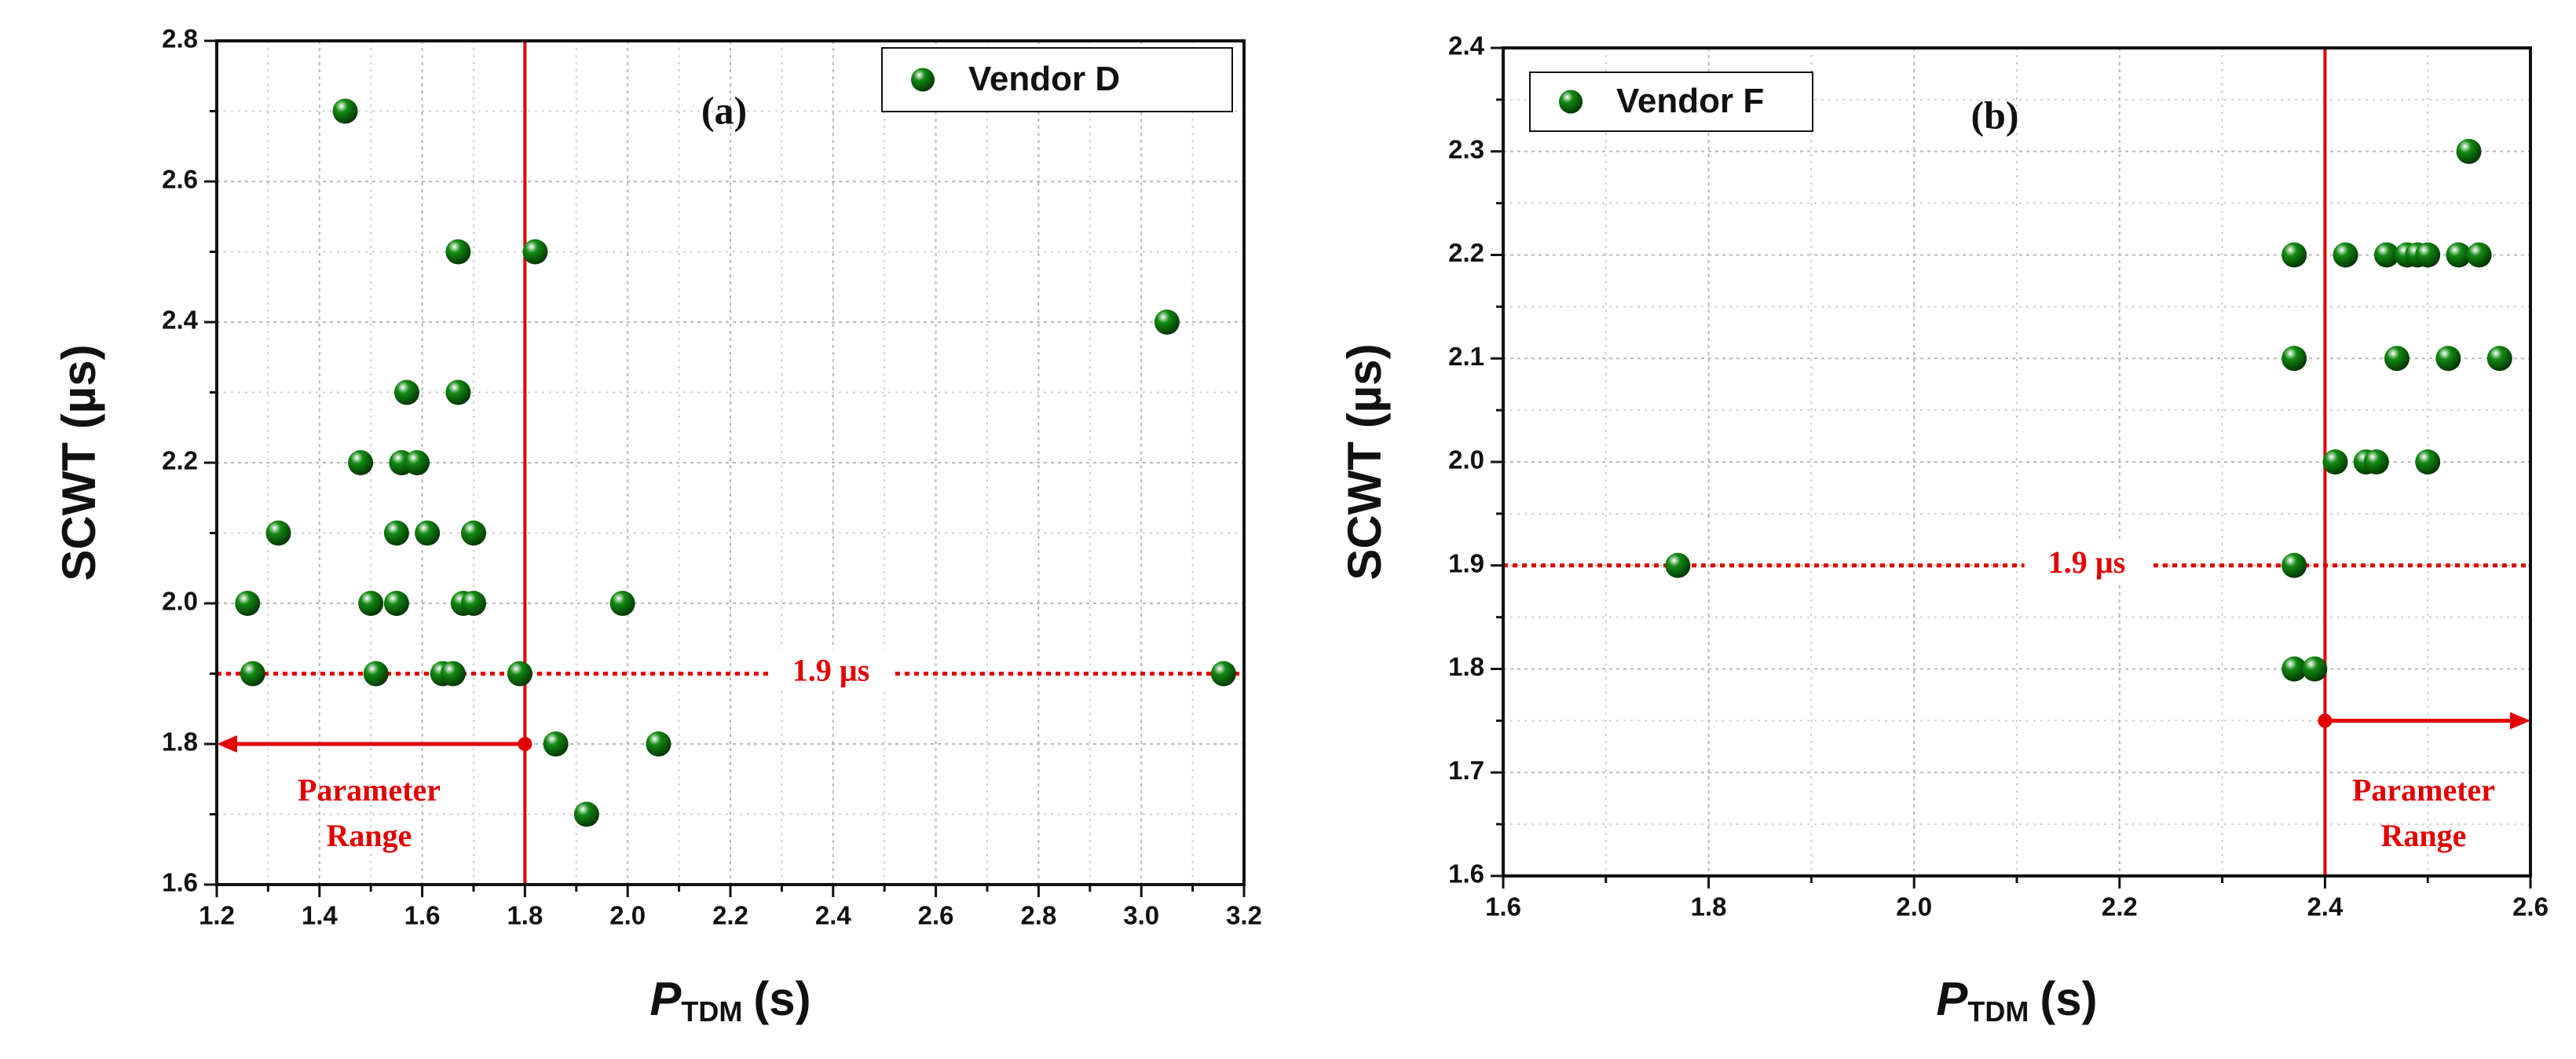  Describe the element at coordinates (1141, 915) in the screenshot. I see `x-tick-label: 3.0` at that location.